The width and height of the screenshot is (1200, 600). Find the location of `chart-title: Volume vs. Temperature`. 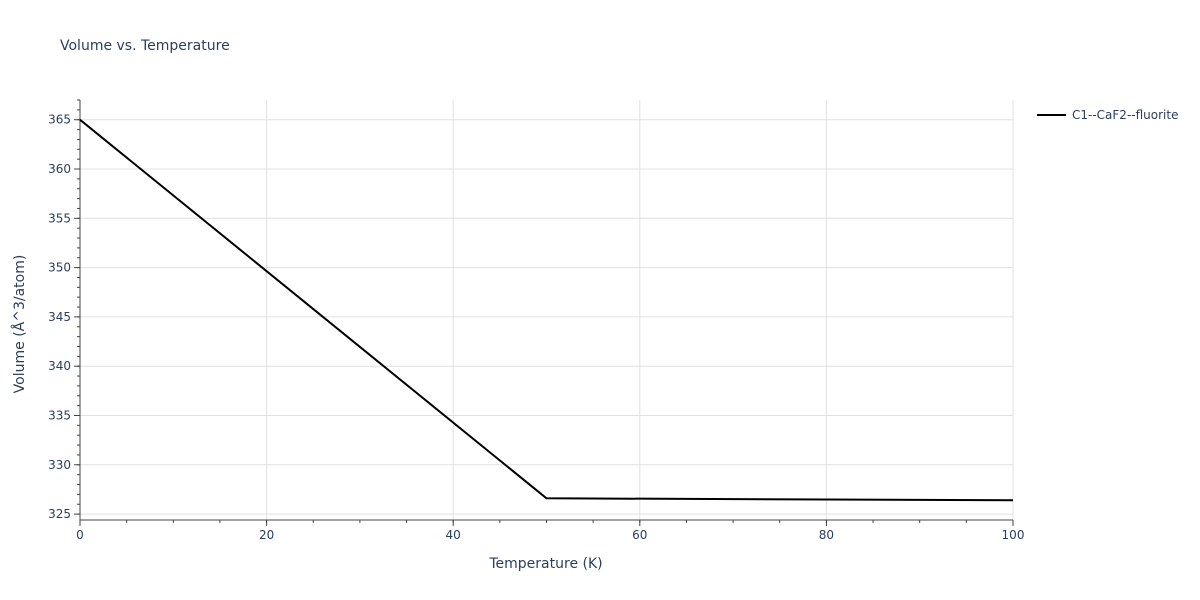

chart-title: Volume vs. Temperature is located at coordinates (145, 46).